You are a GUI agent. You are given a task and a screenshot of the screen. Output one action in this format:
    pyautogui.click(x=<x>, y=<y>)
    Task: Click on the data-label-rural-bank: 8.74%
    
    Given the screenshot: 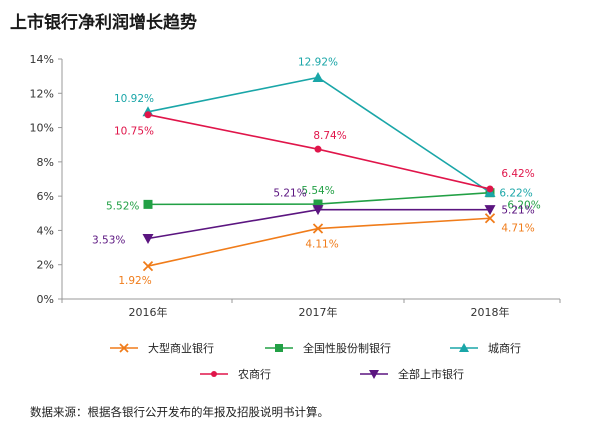 What is the action you would take?
    pyautogui.click(x=329, y=136)
    